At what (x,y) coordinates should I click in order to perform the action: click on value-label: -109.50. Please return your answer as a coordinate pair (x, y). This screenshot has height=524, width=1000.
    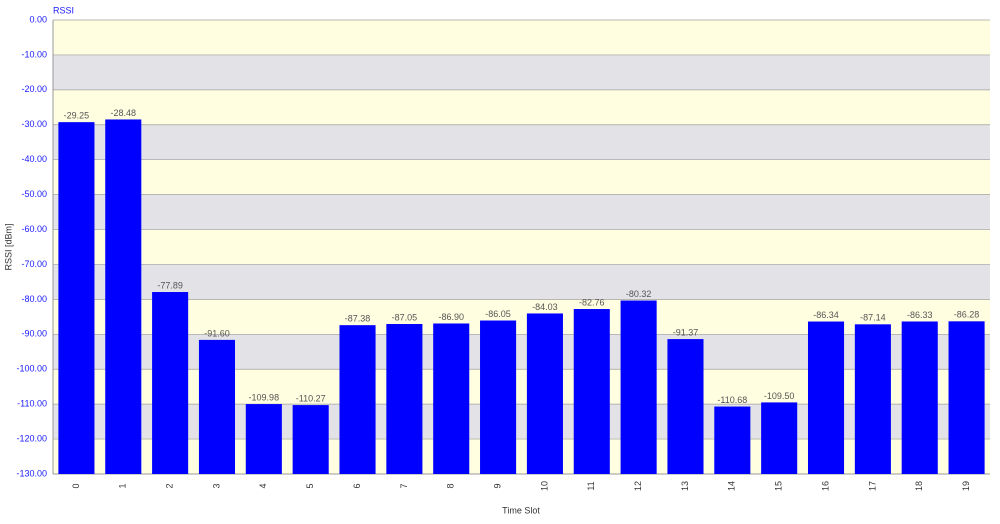
    Looking at the image, I should click on (779, 396).